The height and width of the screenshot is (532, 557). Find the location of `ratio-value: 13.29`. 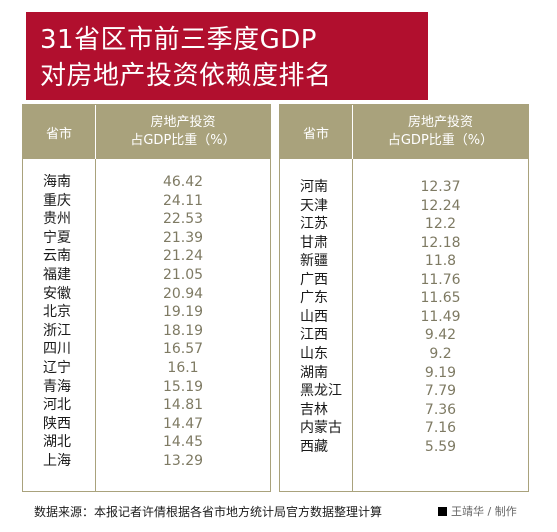

ratio-value: 13.29 is located at coordinates (183, 461).